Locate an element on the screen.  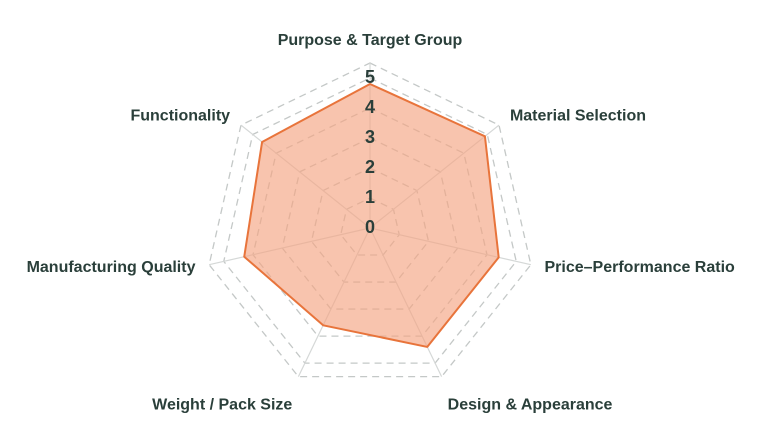
category-label: Purpose & Target Group is located at coordinates (370, 40).